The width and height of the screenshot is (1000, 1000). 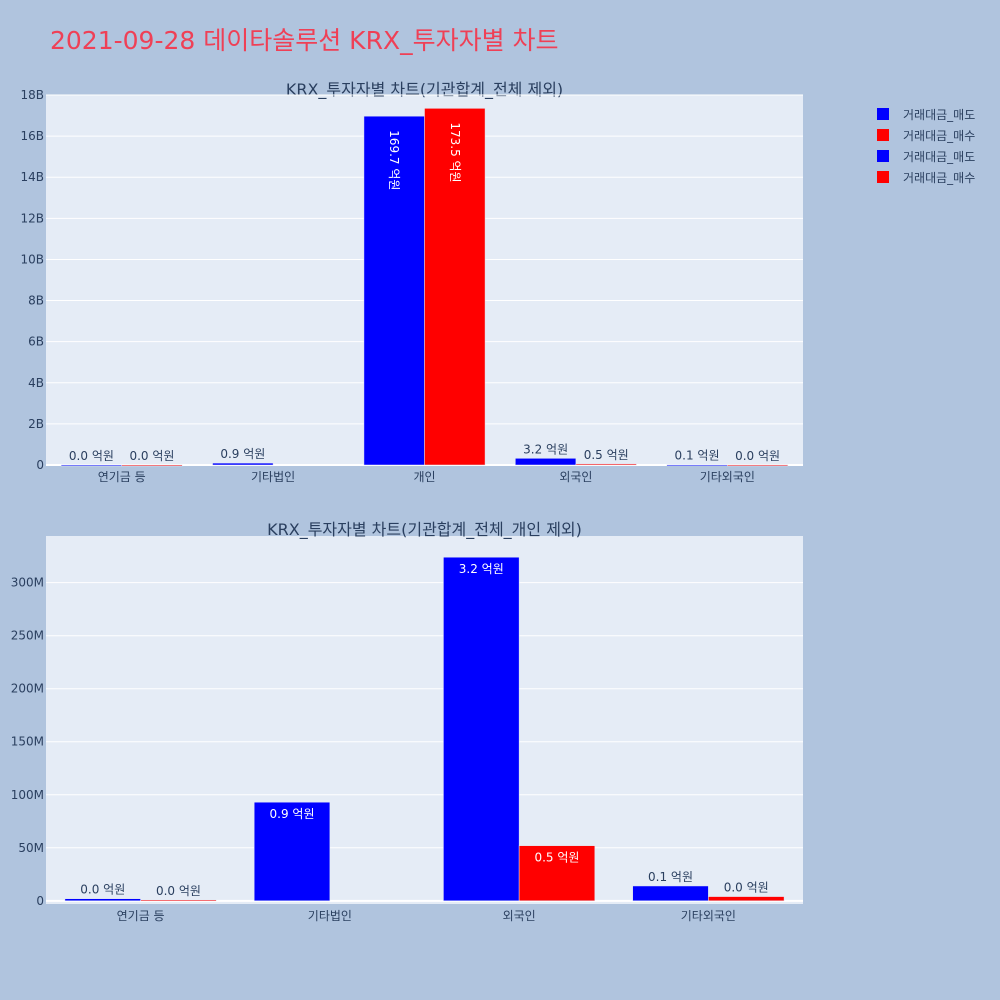 What do you see at coordinates (27, 689) in the screenshot?
I see `y-tick-label: 200M` at bounding box center [27, 689].